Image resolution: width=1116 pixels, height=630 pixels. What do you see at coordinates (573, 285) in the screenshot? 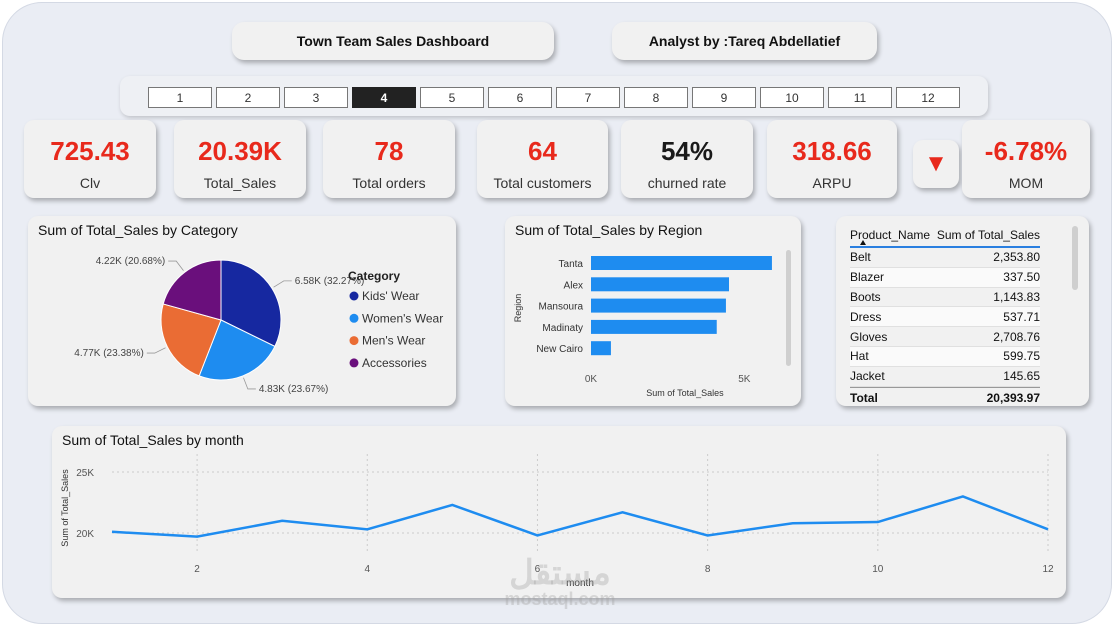
I see `bar-category-label: Alex` at bounding box center [573, 285].